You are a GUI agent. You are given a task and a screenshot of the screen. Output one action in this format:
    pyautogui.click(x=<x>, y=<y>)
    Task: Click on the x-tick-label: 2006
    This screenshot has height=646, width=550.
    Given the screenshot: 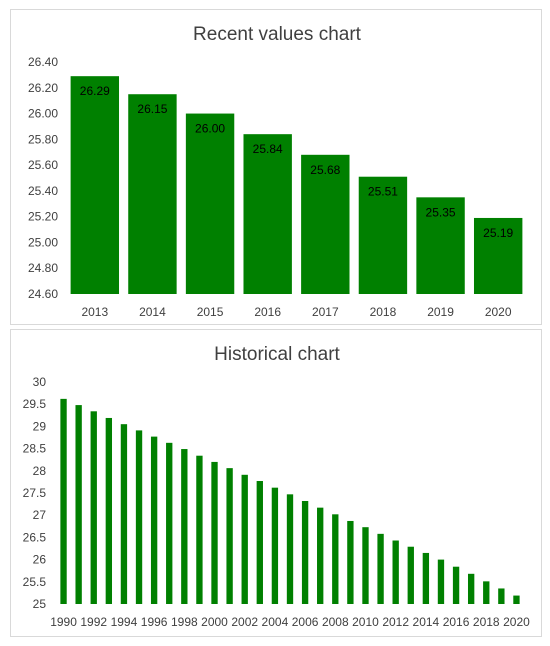 What is the action you would take?
    pyautogui.click(x=305, y=622)
    